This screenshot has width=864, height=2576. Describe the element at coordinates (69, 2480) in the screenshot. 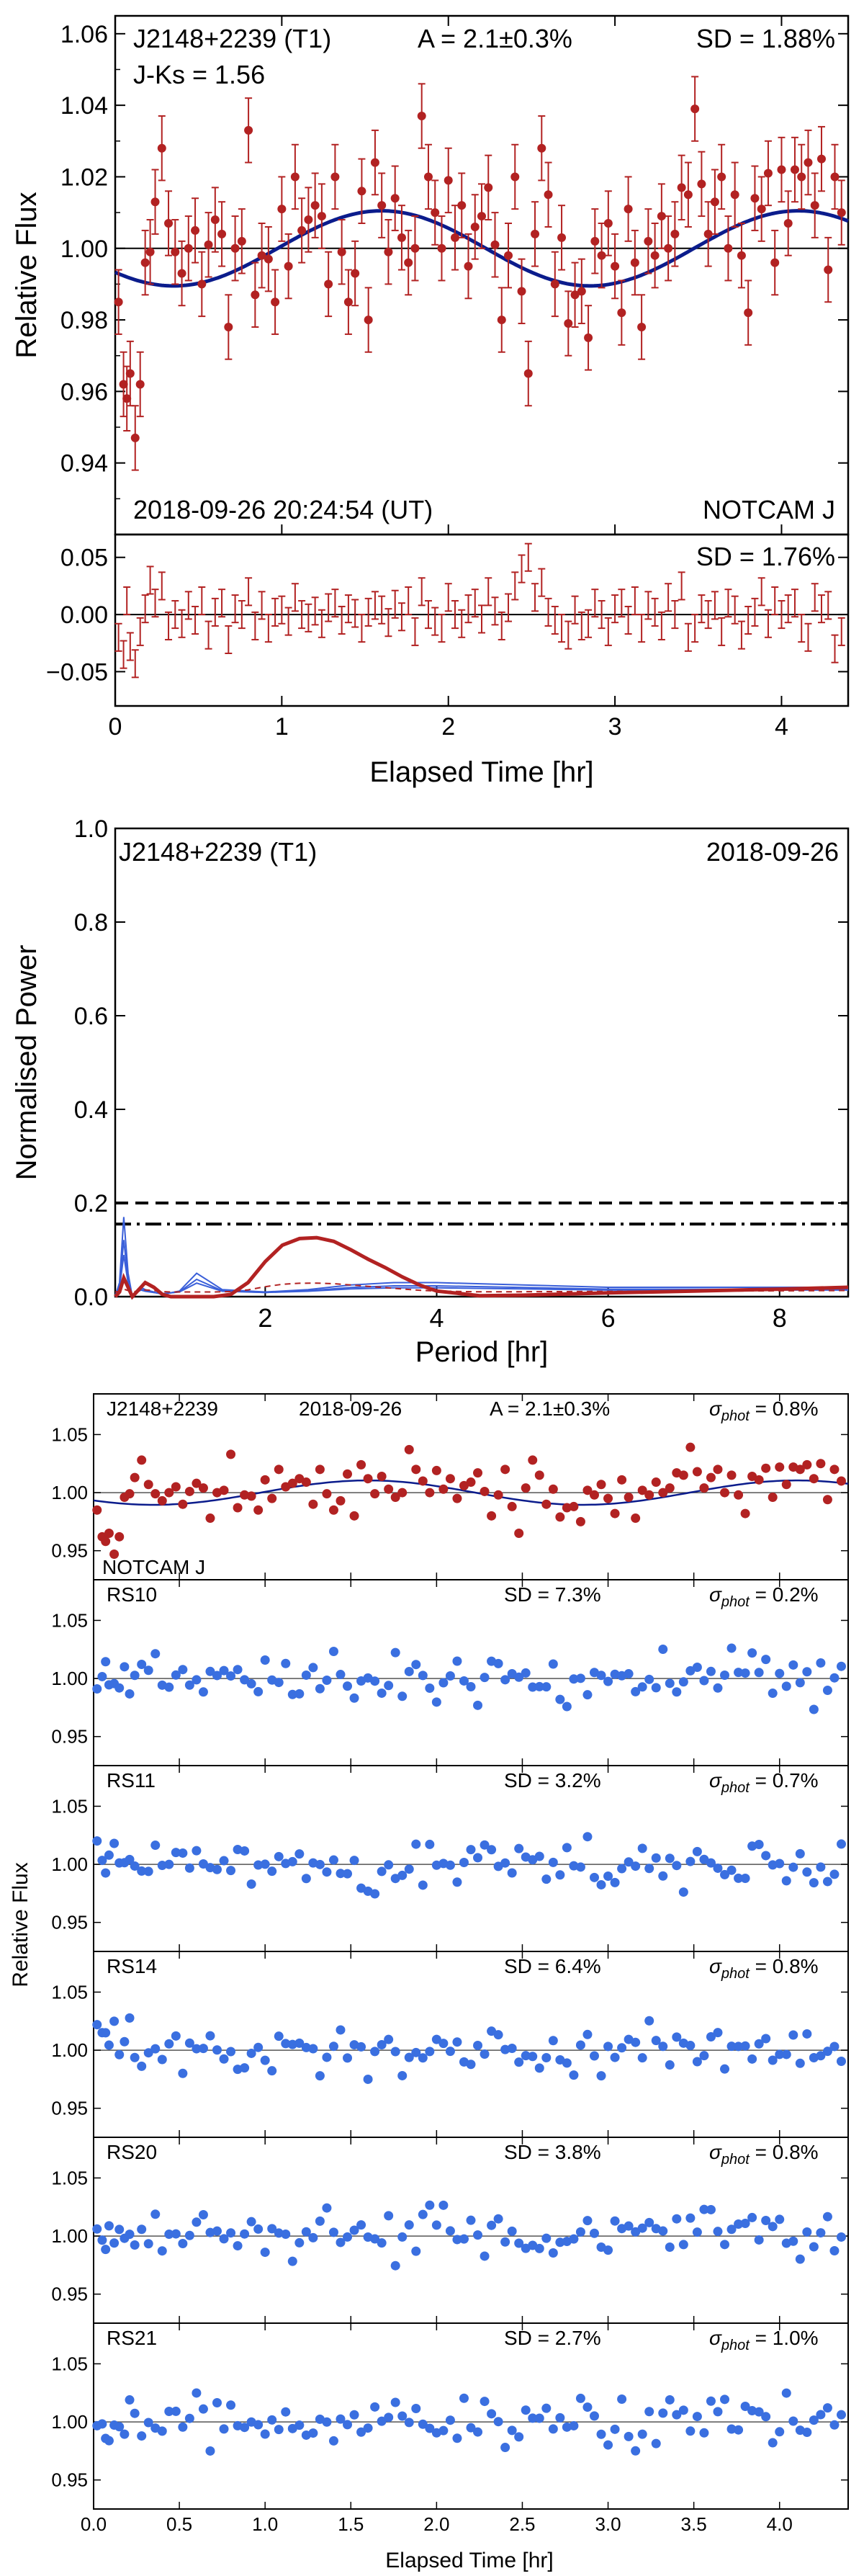

I see `ytick-label: 0.95` at that location.